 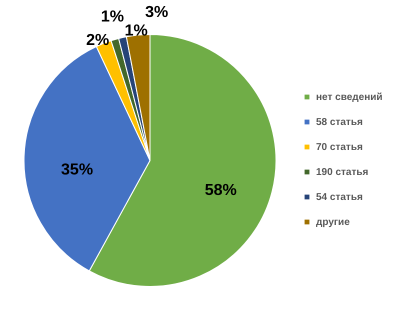 What do you see at coordinates (342, 172) in the screenshot?
I see `legend-label: 190 статья` at bounding box center [342, 172].